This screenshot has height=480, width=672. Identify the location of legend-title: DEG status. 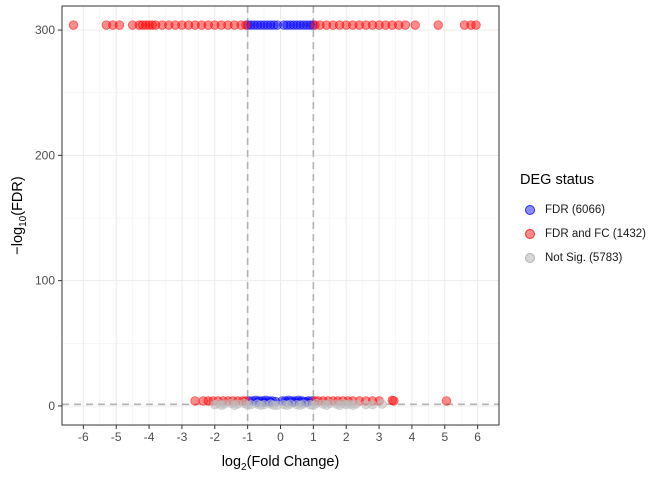
(557, 180).